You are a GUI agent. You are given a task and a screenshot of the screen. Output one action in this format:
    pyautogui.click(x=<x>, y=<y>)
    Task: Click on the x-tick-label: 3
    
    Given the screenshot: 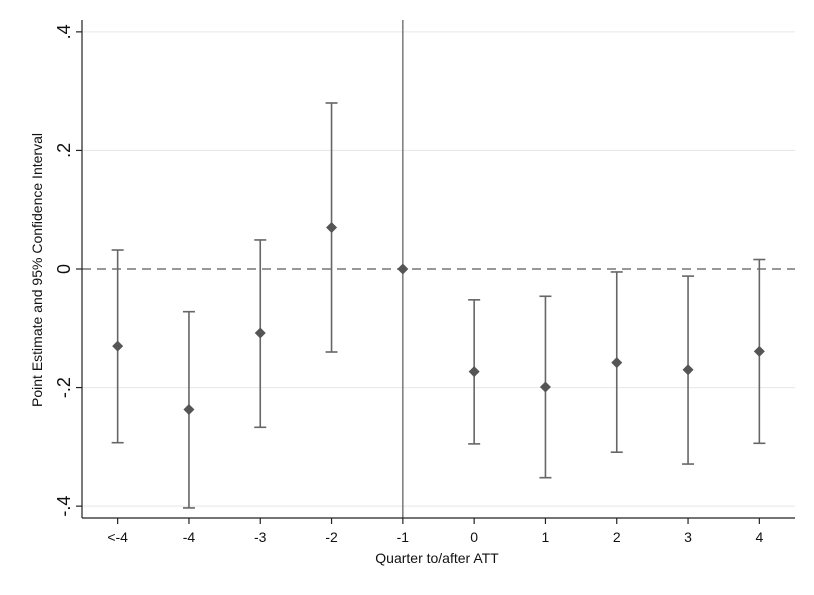 What is the action you would take?
    pyautogui.click(x=688, y=537)
    